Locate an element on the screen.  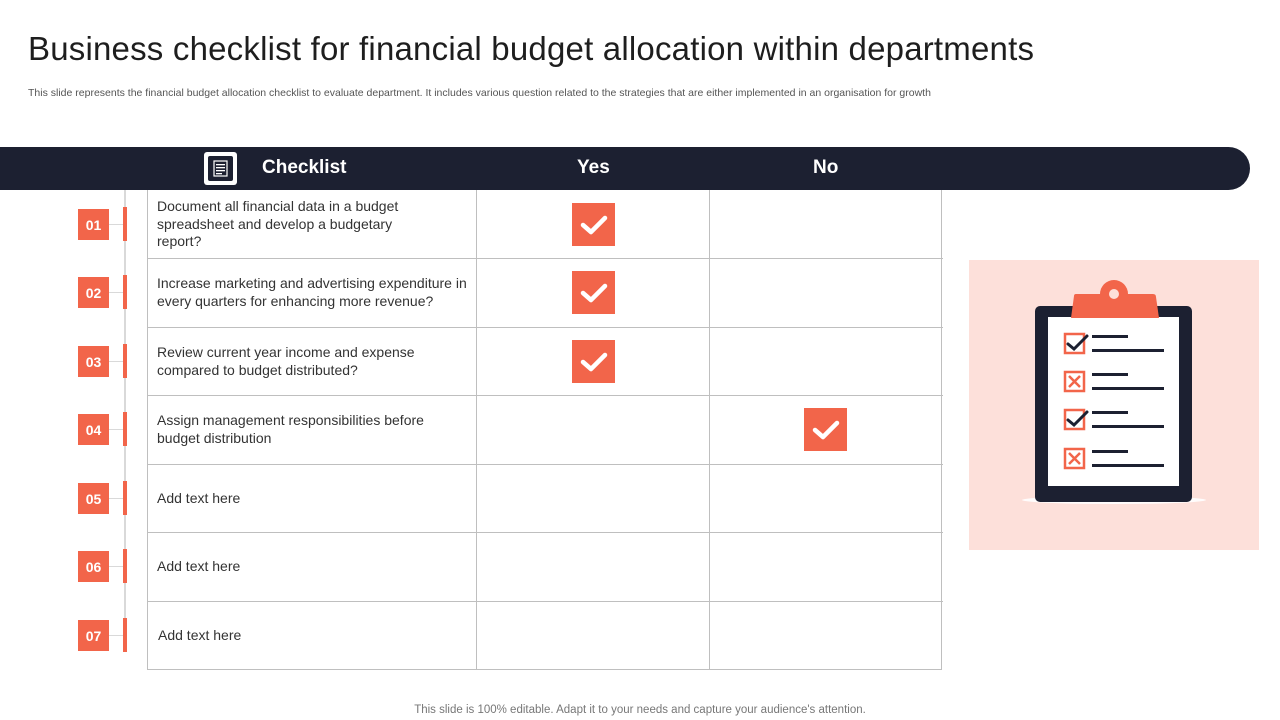
clipboard-illustration is located at coordinates (1114, 405).